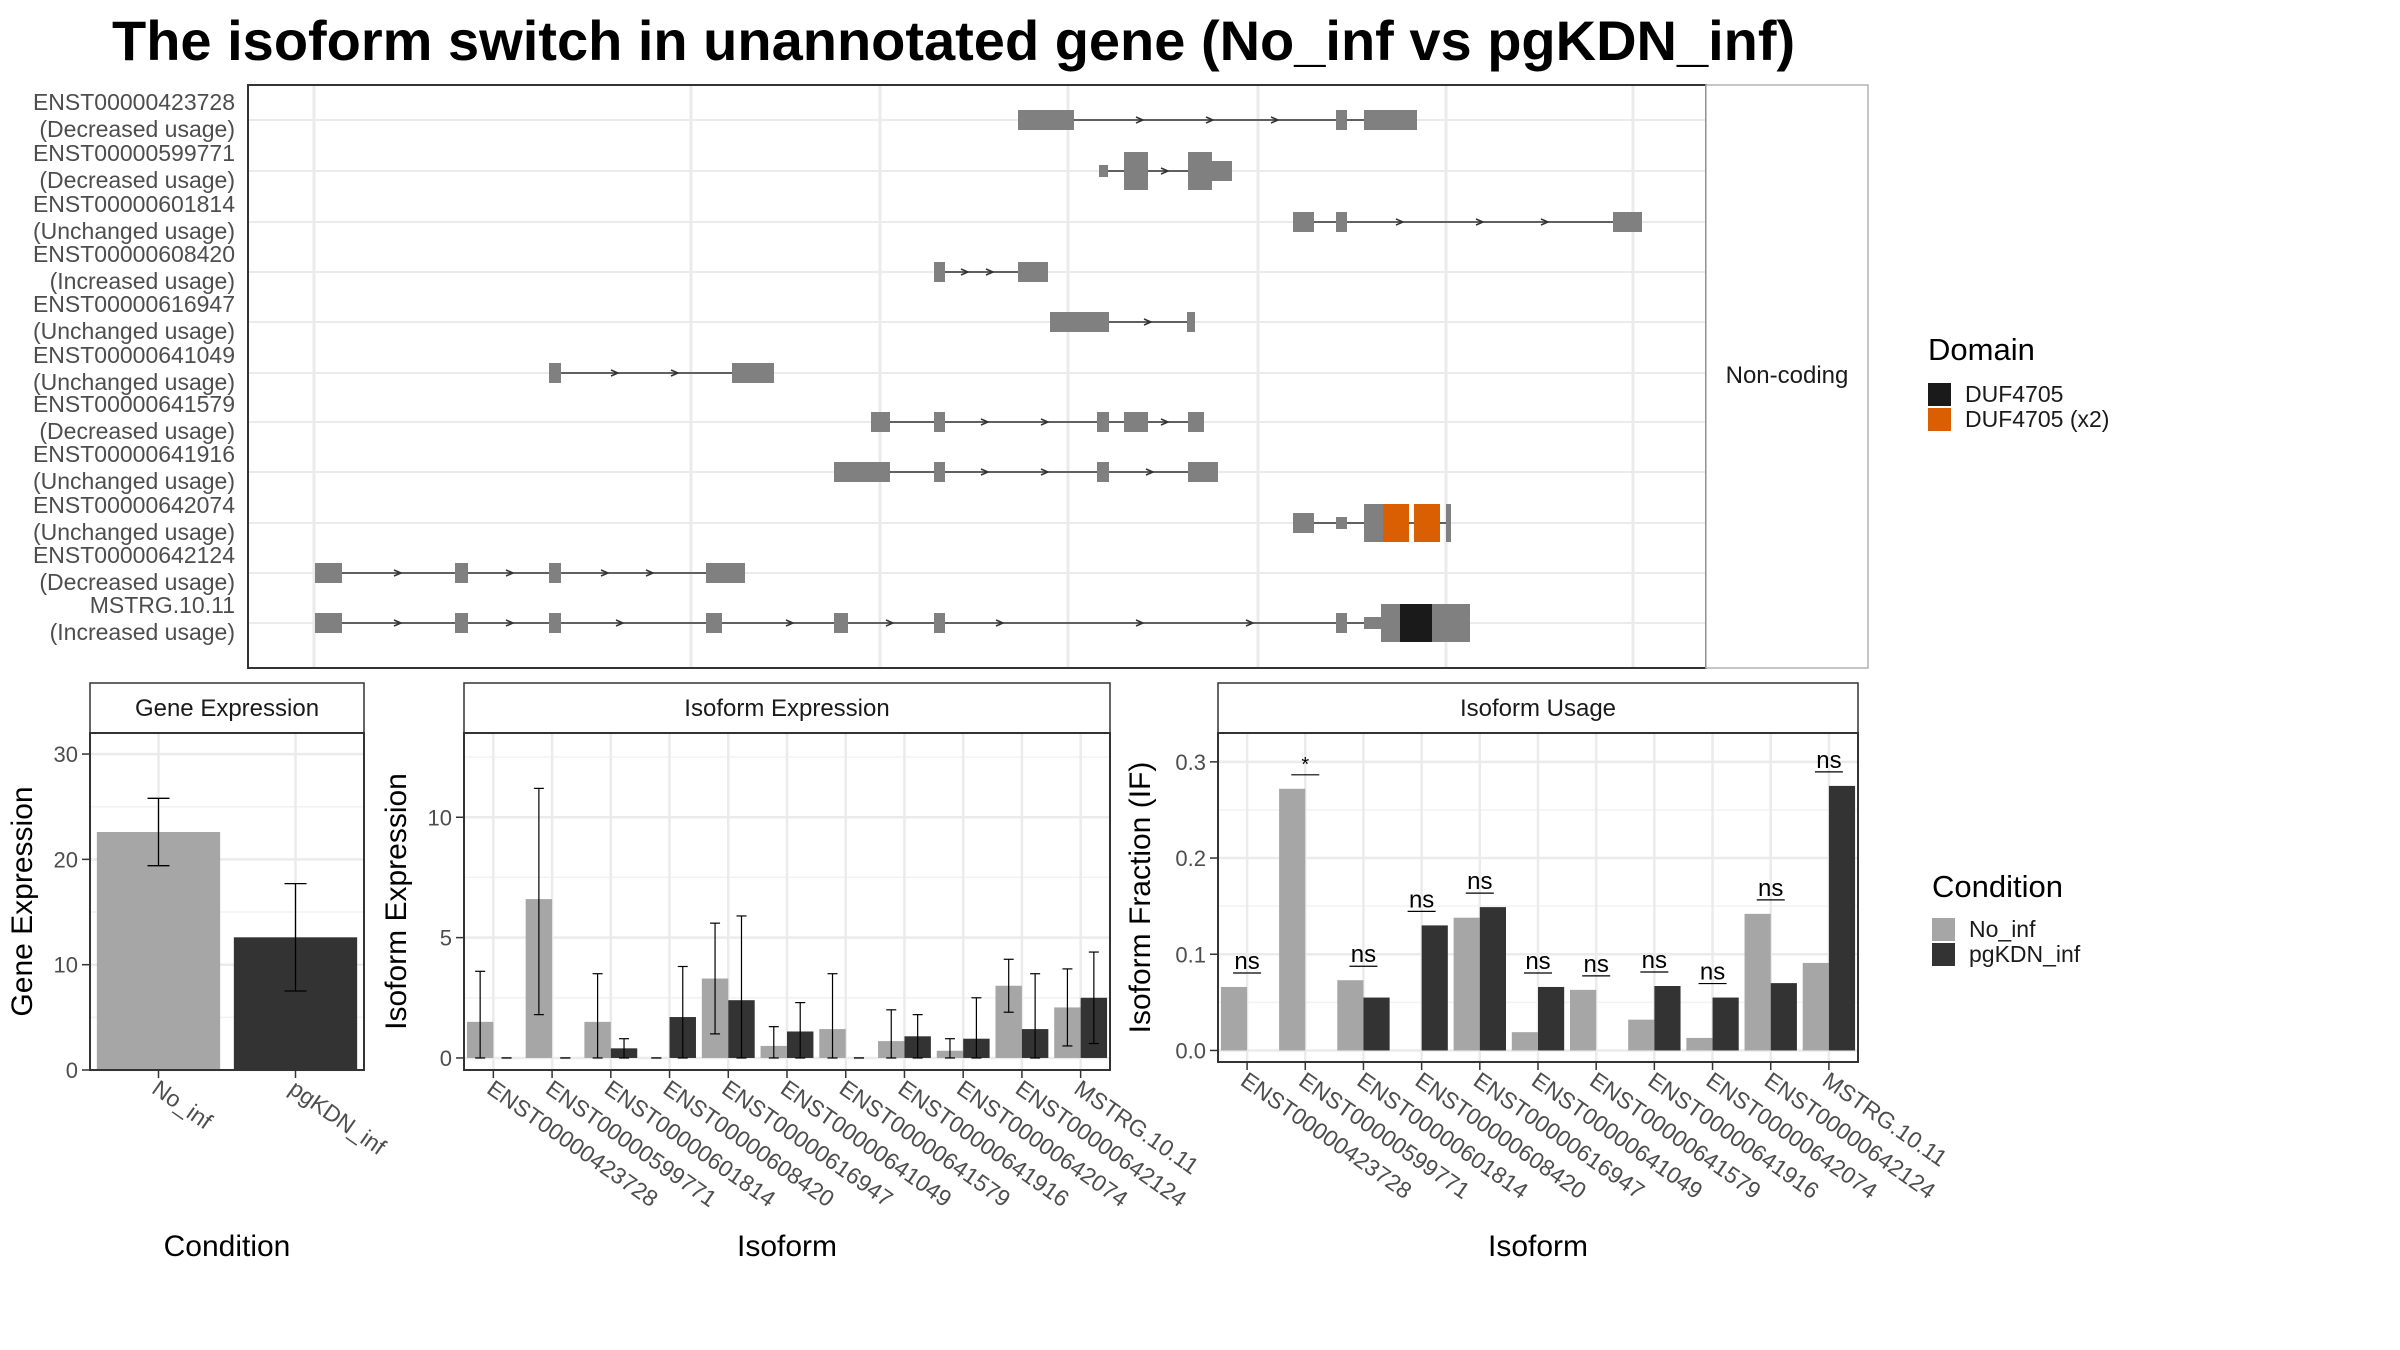 The width and height of the screenshot is (2400, 1350). I want to click on isoform-row-label: ENST00000642124, so click(134, 555).